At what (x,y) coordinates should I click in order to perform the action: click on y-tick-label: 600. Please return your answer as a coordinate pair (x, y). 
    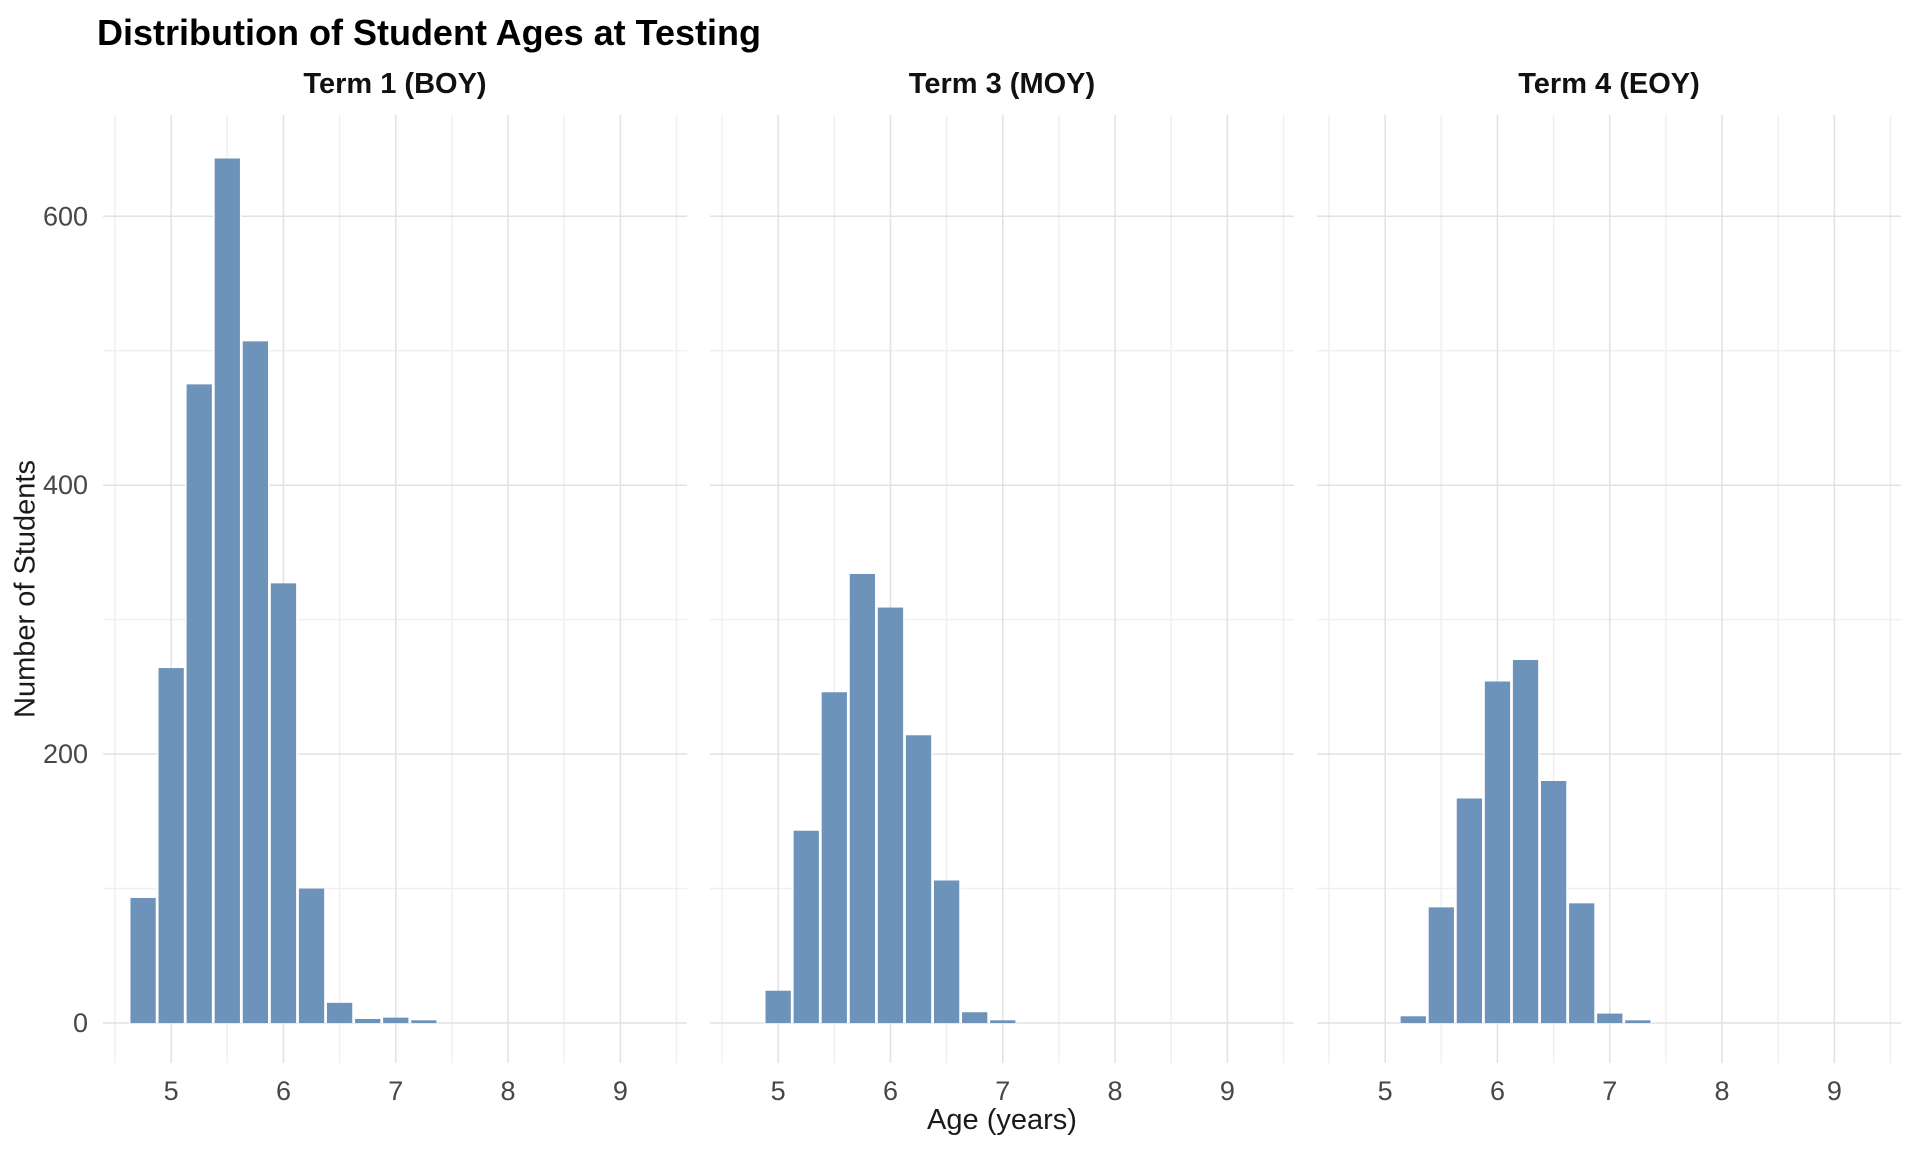
    Looking at the image, I should click on (65, 216).